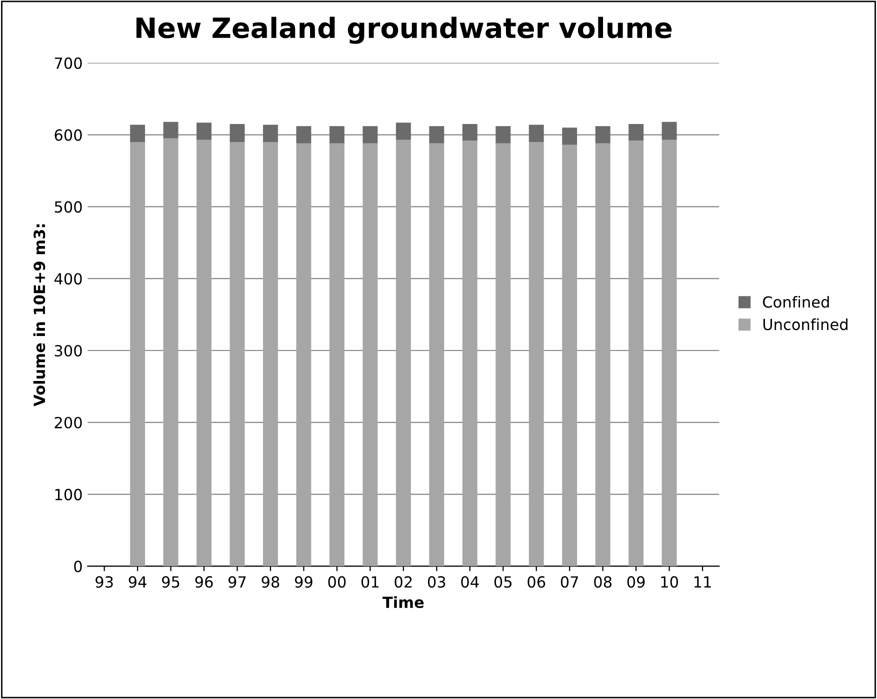 The width and height of the screenshot is (877, 699). Describe the element at coordinates (669, 582) in the screenshot. I see `x-tick-label: 10` at that location.